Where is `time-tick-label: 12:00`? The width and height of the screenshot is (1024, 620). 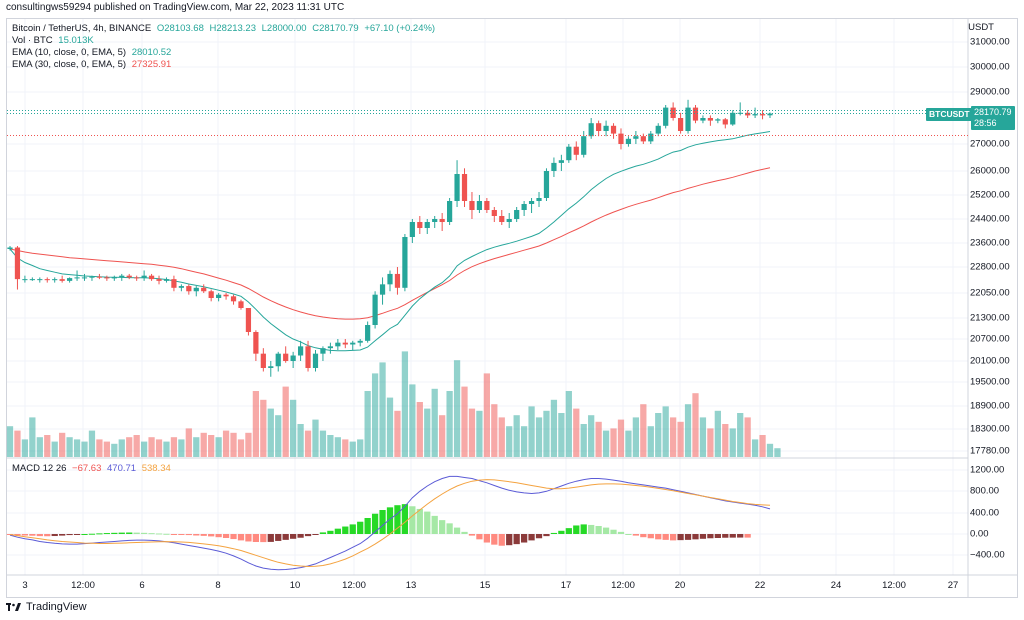 time-tick-label: 12:00 is located at coordinates (354, 585).